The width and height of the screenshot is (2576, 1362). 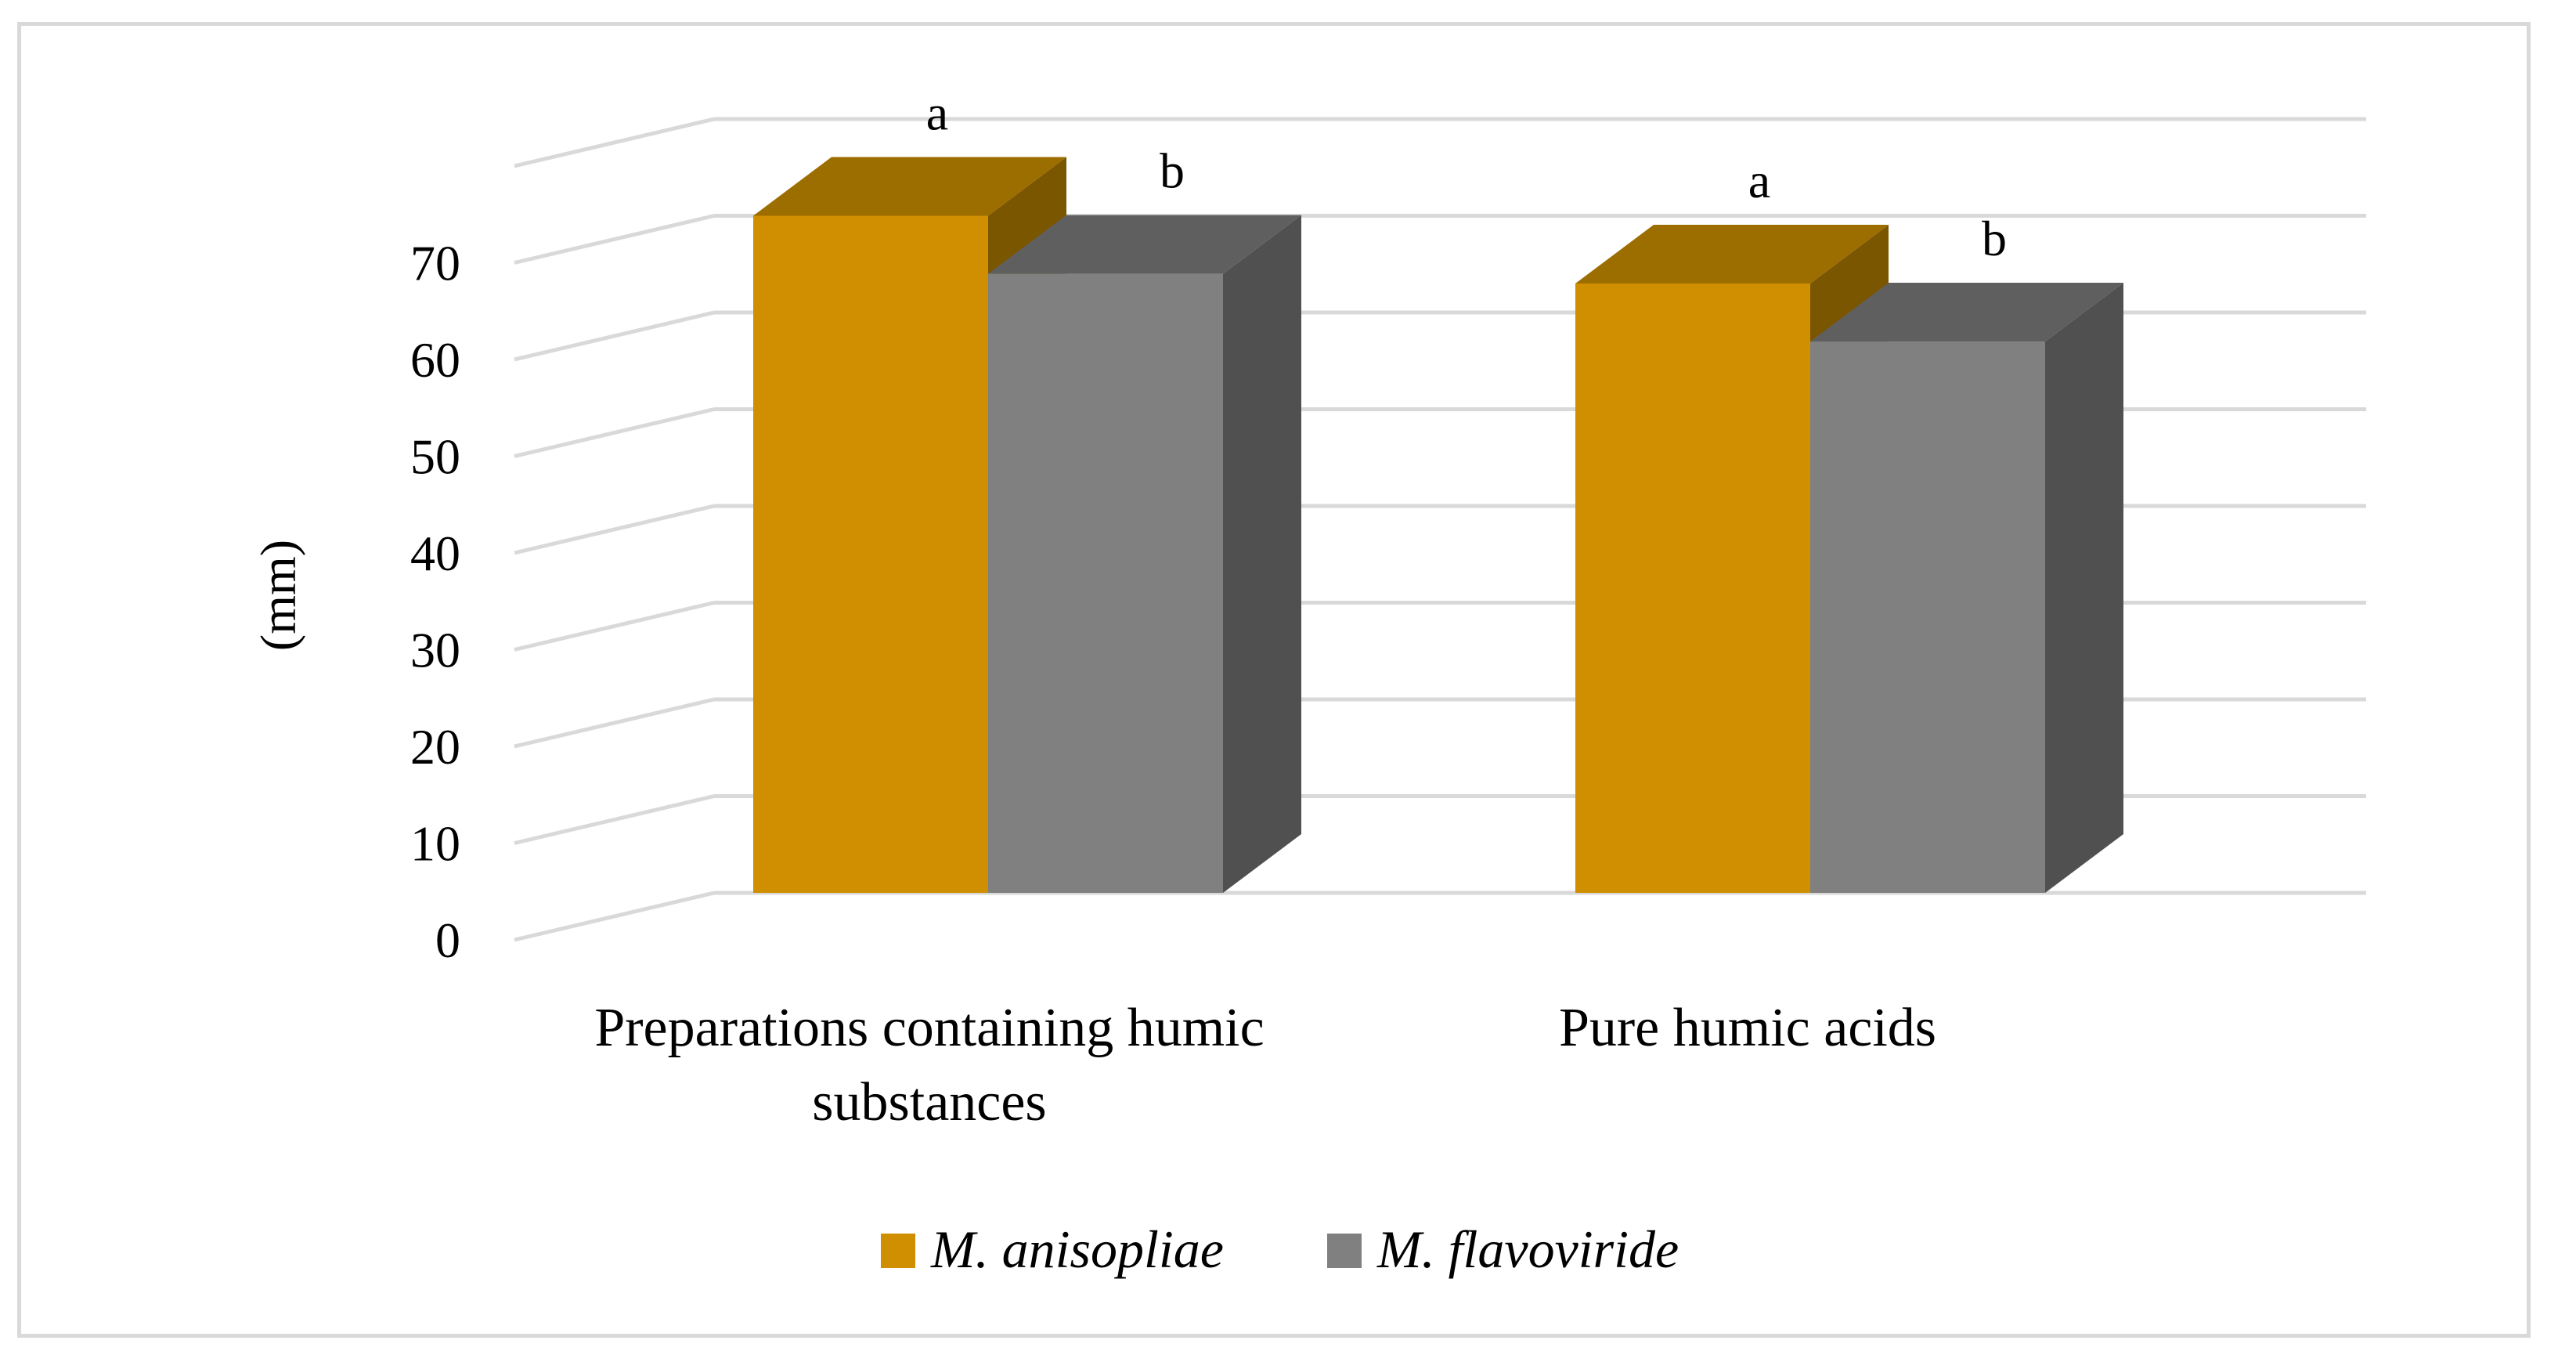 What do you see at coordinates (435, 263) in the screenshot?
I see `y-tick-label: 70` at bounding box center [435, 263].